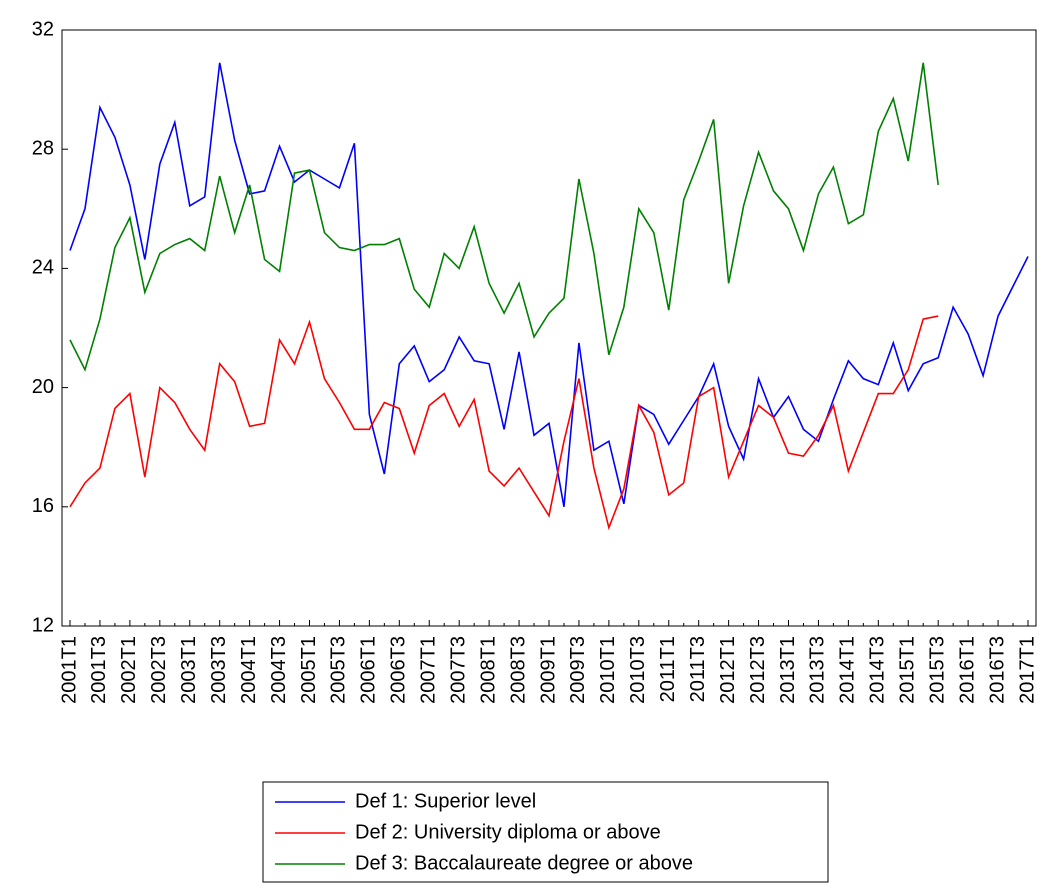  I want to click on x-tick-label: 2013T3, so click(818, 670).